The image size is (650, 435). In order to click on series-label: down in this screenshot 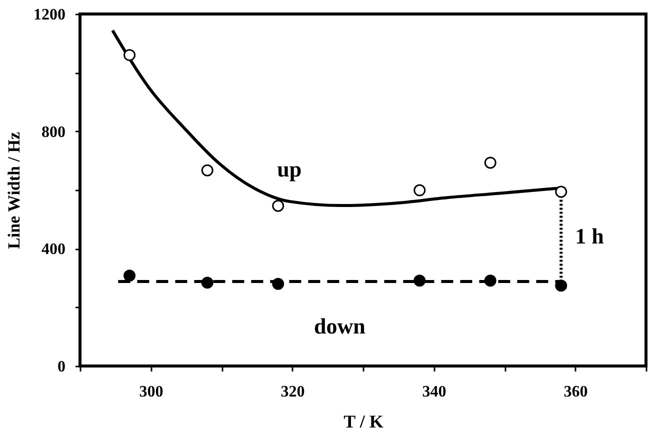, I will do `click(340, 326)`.